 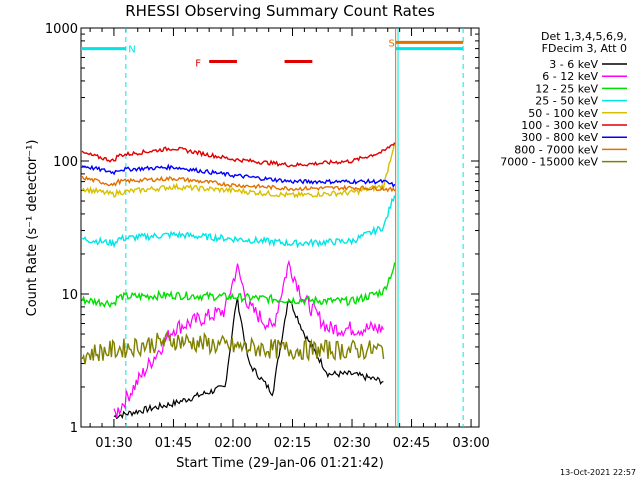 I want to click on night-flag-label: N, so click(x=131, y=50).